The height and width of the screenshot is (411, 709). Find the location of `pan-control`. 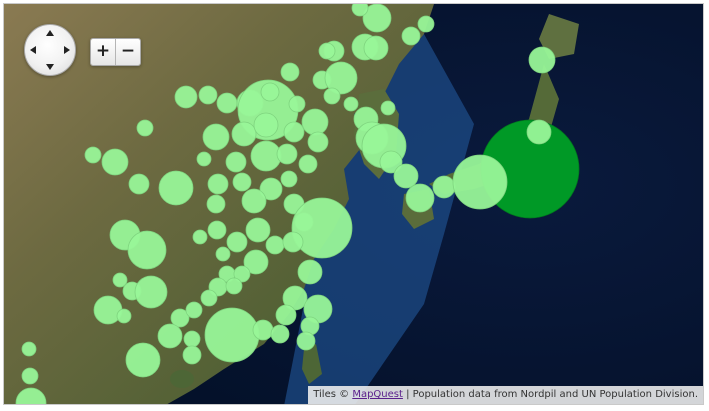

pan-control is located at coordinates (50, 50).